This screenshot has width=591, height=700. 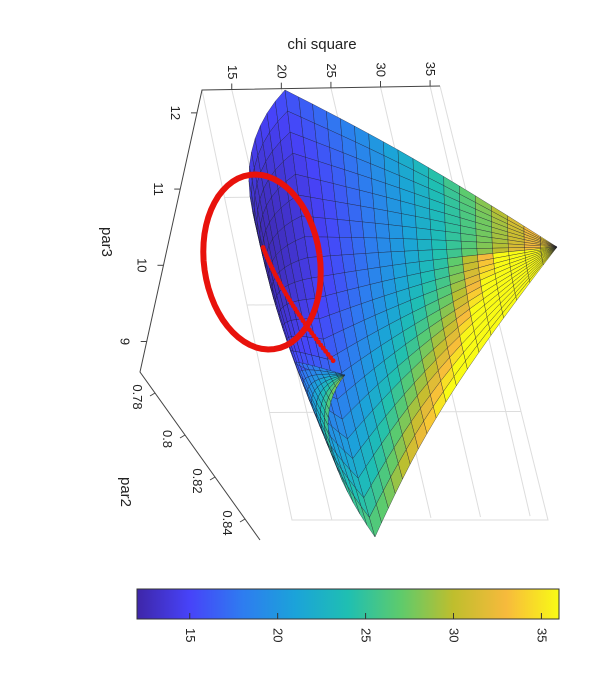 What do you see at coordinates (125, 492) in the screenshot?
I see `par2-axis-label: par2` at bounding box center [125, 492].